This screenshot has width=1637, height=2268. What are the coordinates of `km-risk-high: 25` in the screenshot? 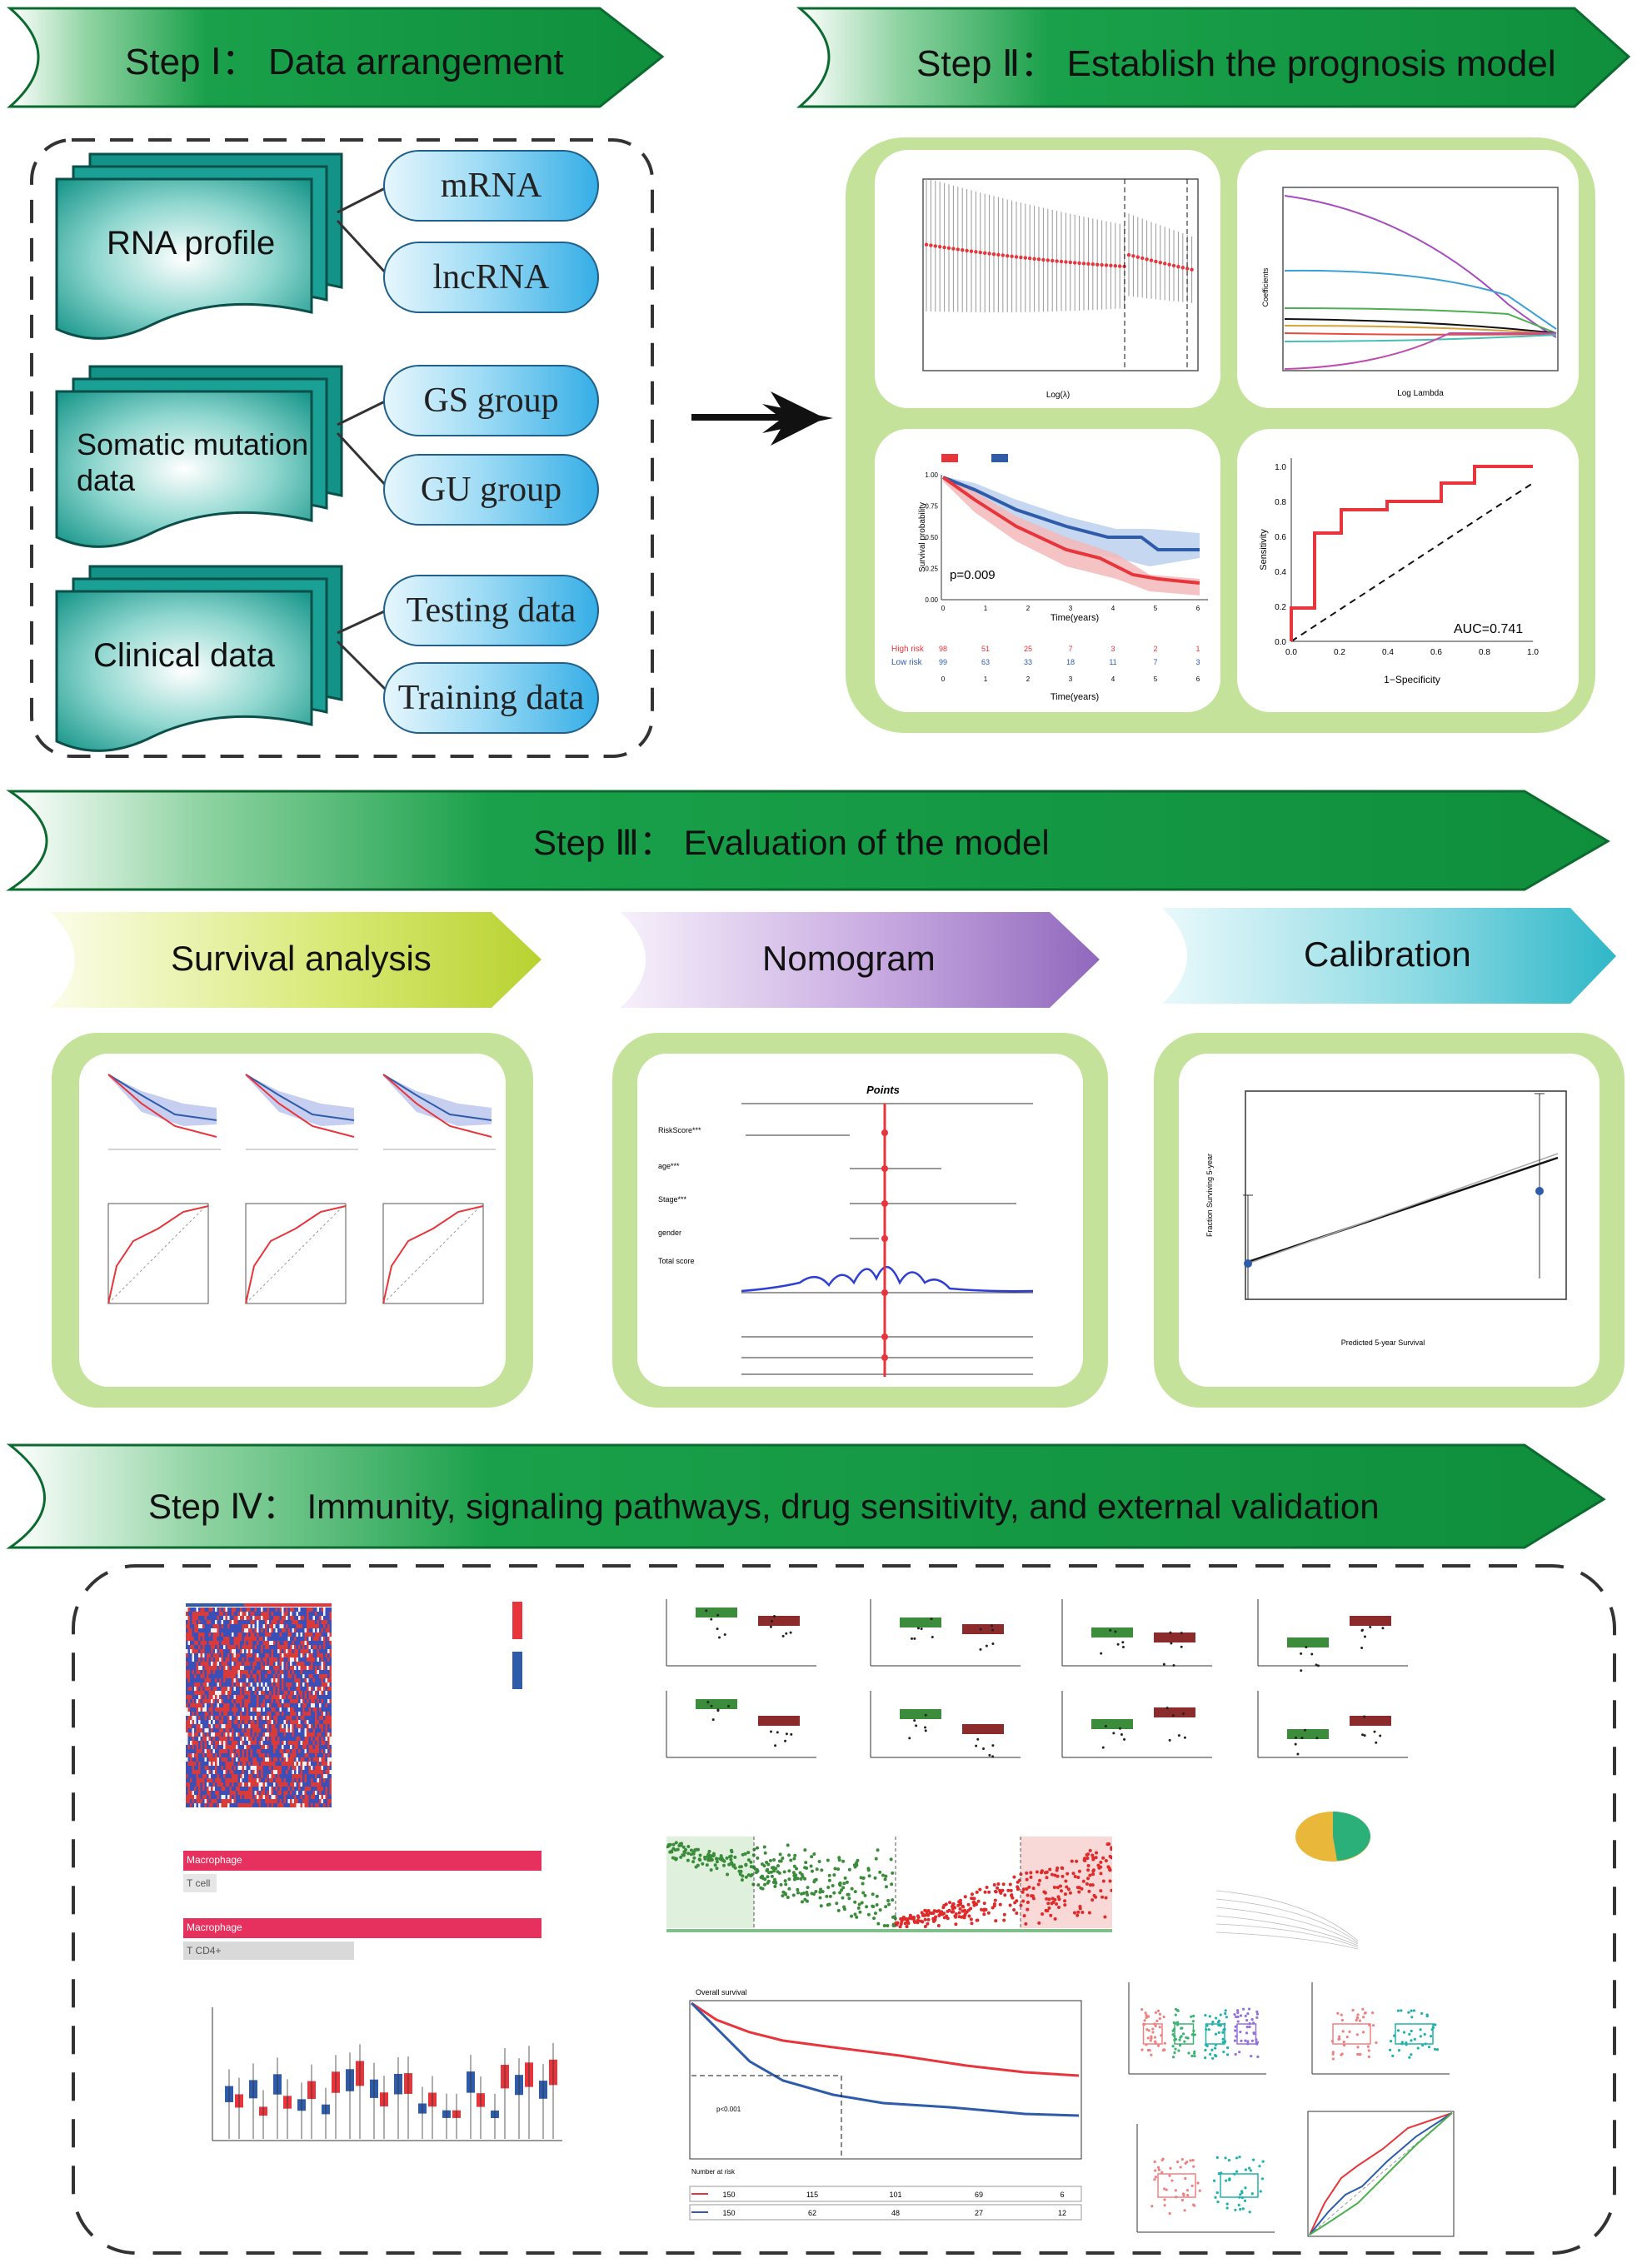 It's located at (1028, 649).